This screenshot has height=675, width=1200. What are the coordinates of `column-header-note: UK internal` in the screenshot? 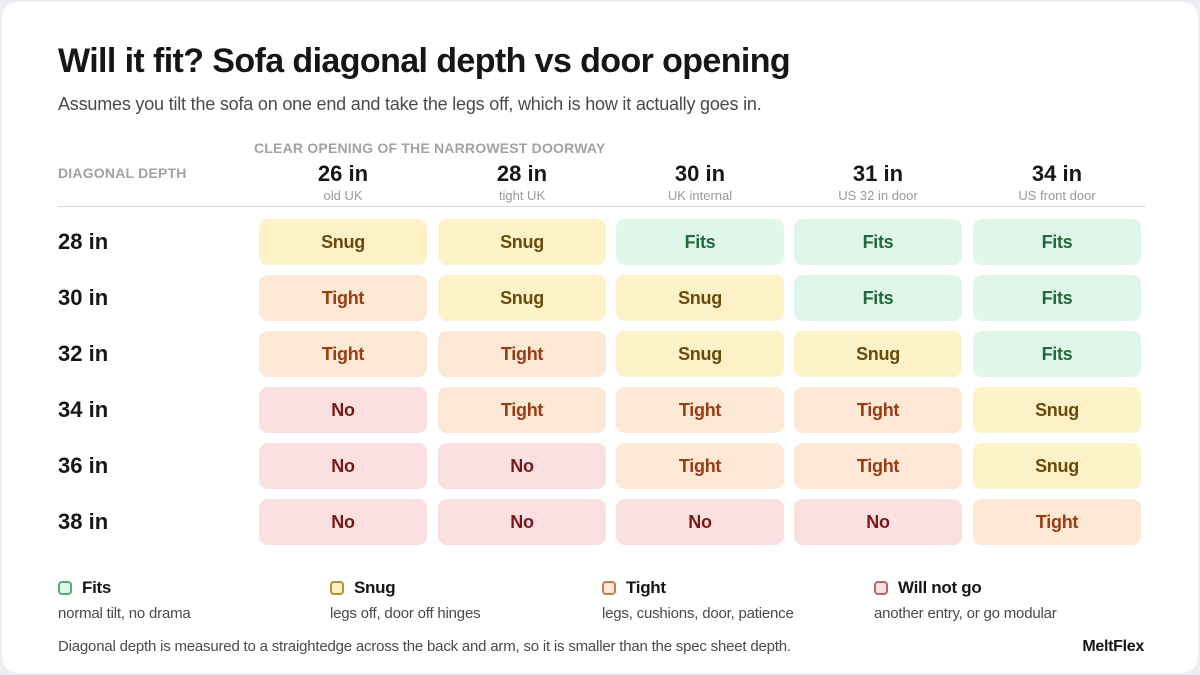 It's located at (700, 195).